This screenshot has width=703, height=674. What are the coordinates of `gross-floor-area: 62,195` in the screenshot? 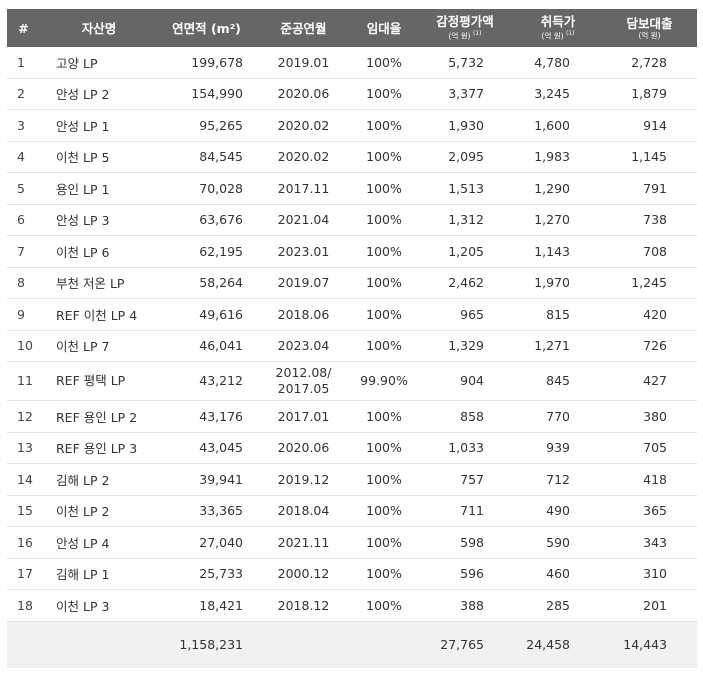 It's located at (206, 251).